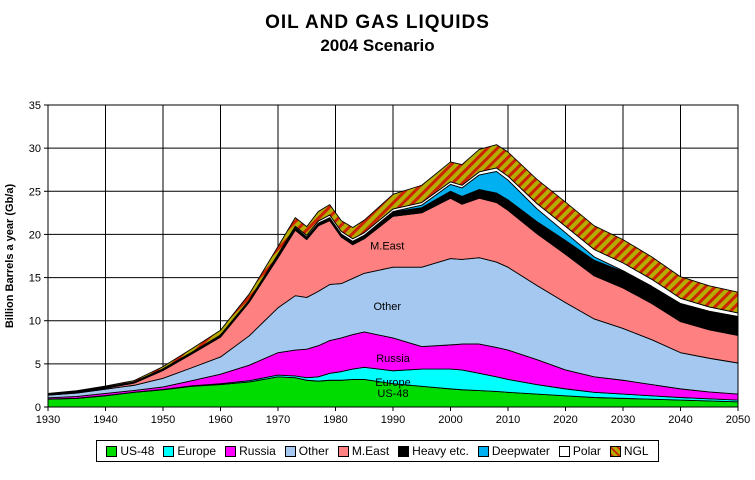 The width and height of the screenshot is (755, 480). Describe the element at coordinates (335, 420) in the screenshot. I see `x-tick-label: 1980` at that location.